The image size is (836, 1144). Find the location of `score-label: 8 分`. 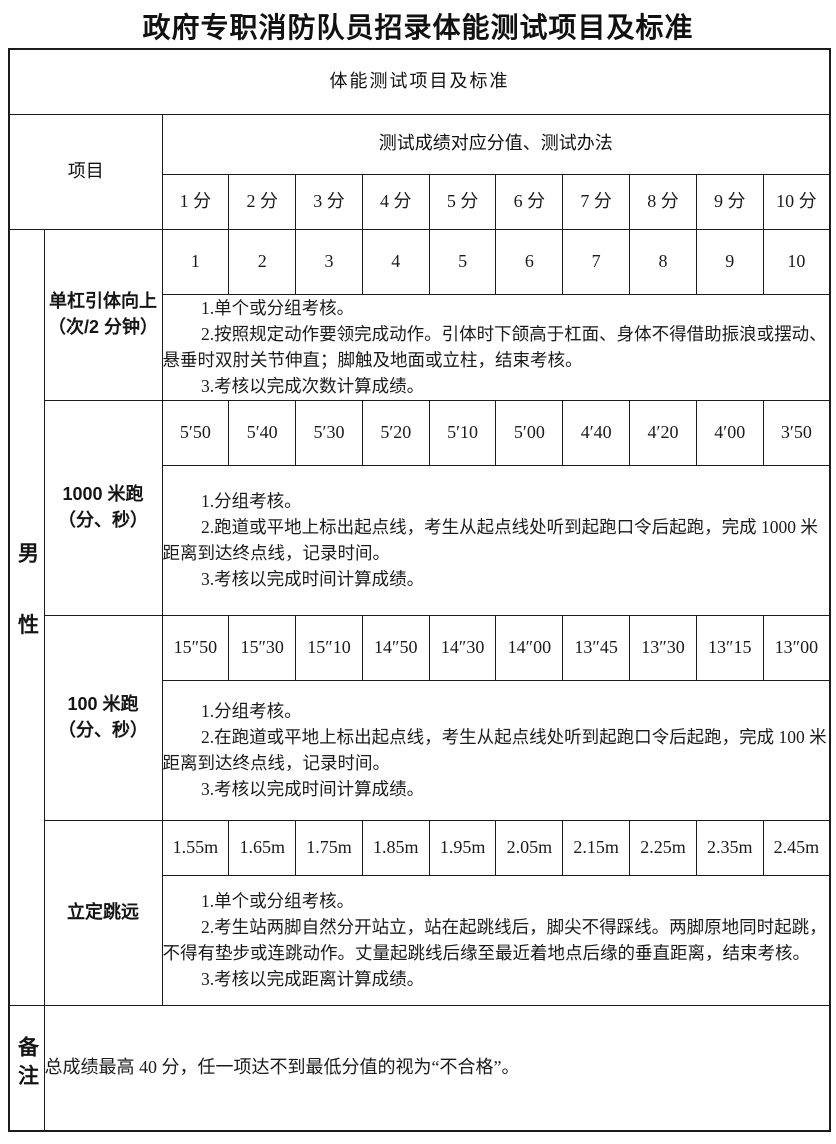

score-label: 8 分 is located at coordinates (663, 201).